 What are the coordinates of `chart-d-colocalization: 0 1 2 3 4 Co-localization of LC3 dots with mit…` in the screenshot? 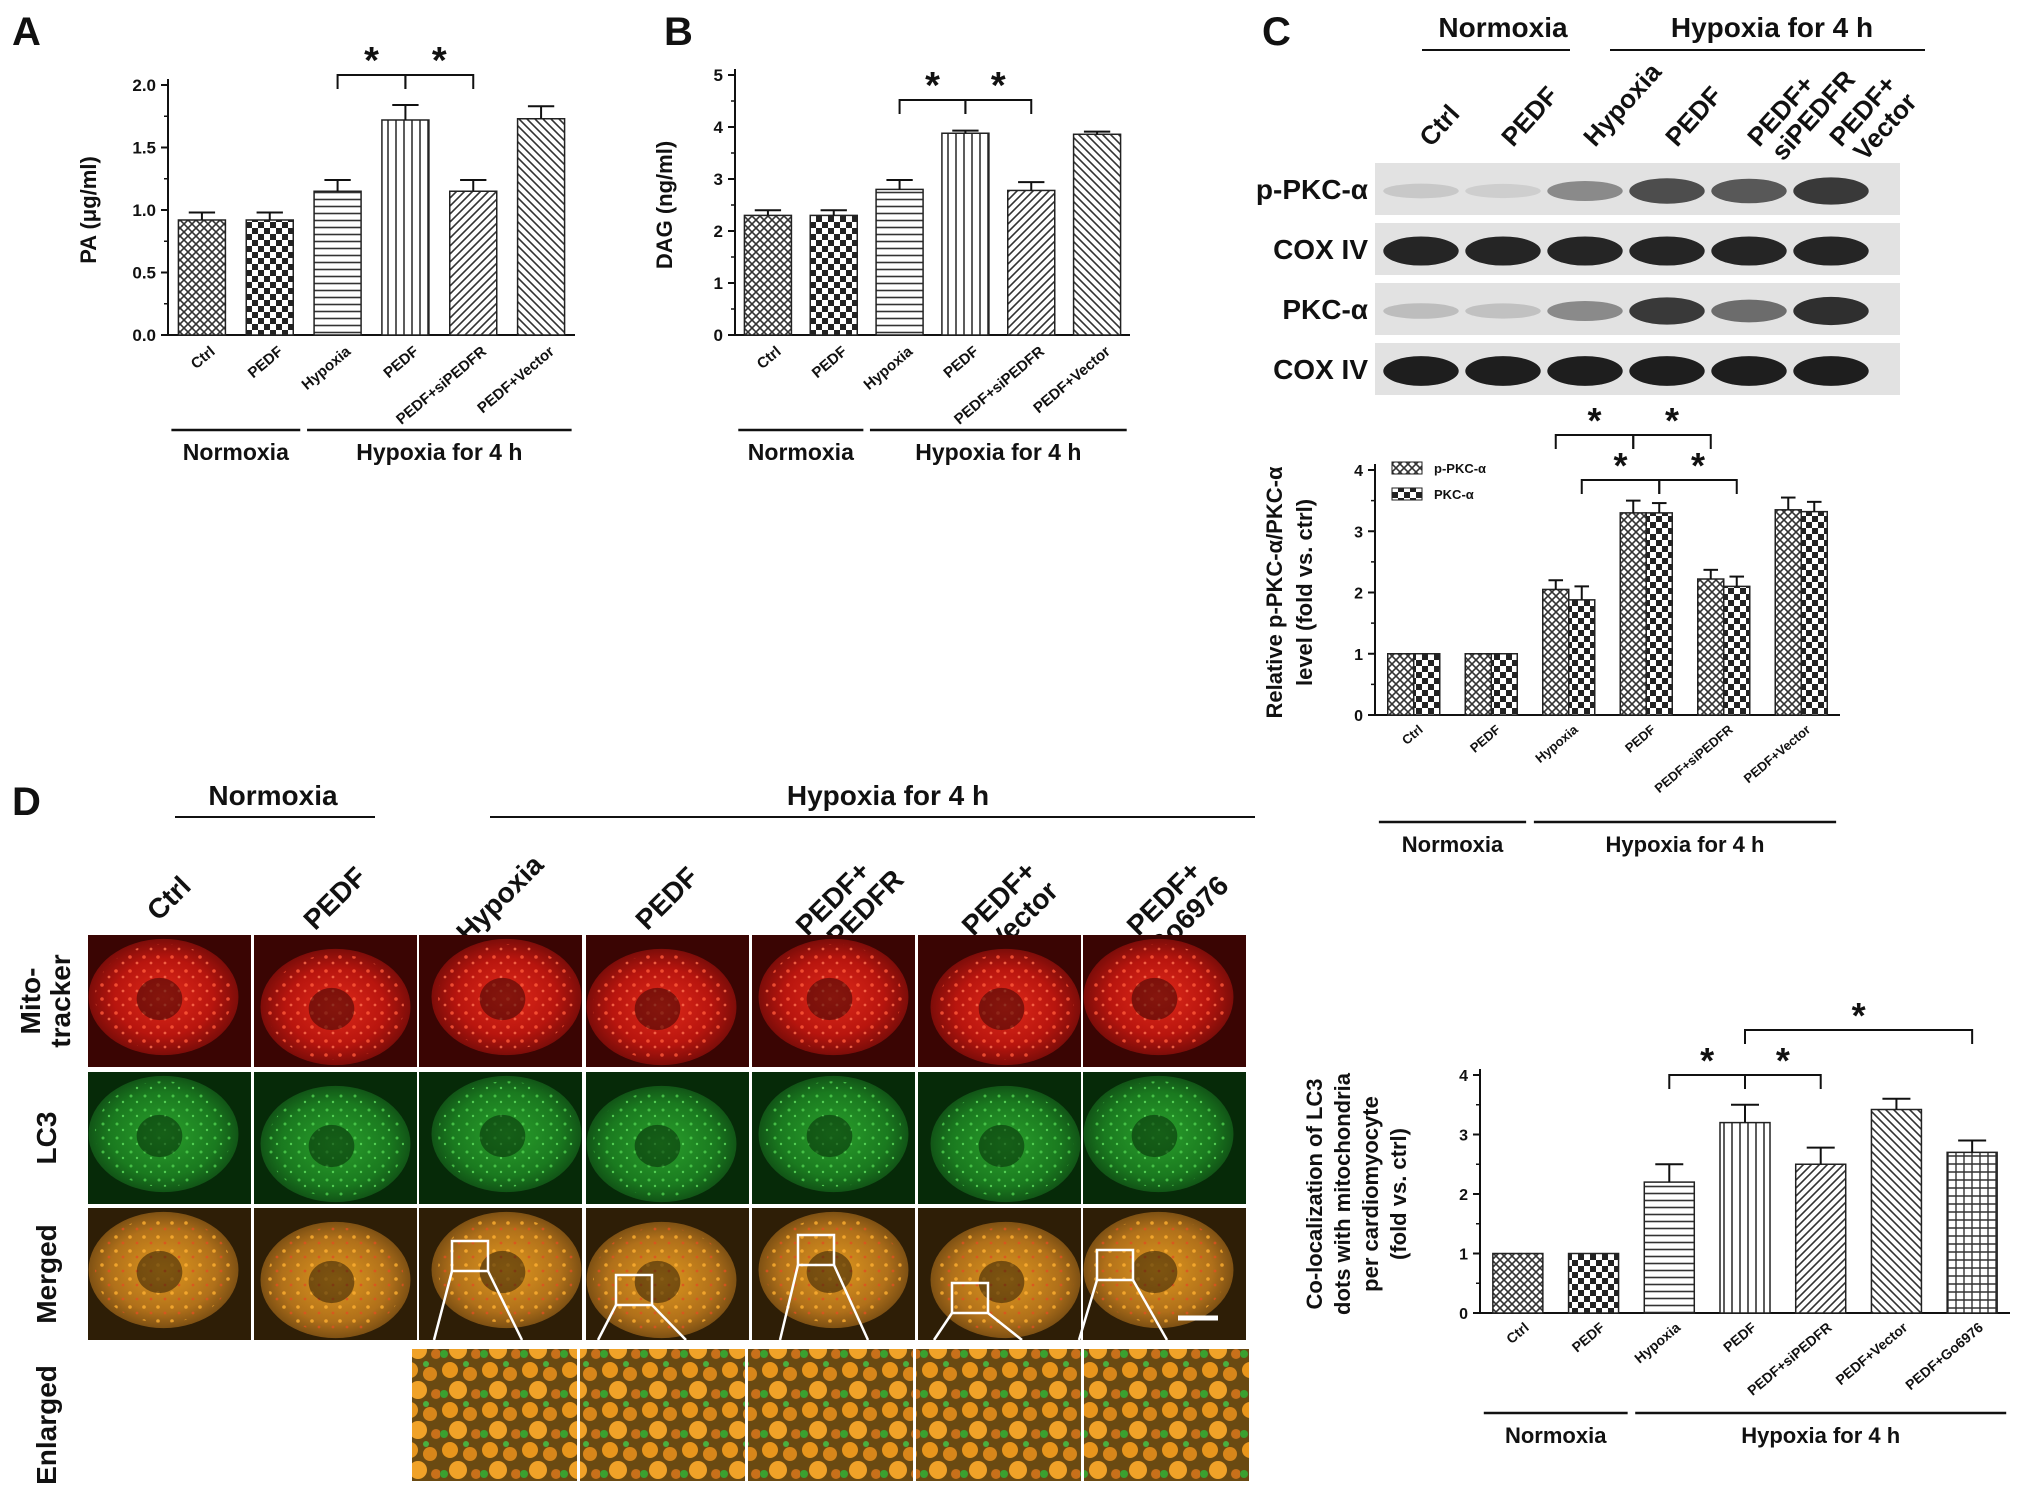 It's located at (1656, 1221).